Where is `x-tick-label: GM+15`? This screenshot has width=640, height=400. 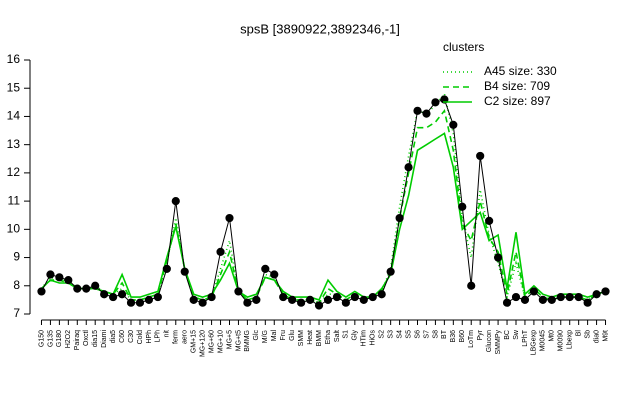 x-tick-label: GM+15 is located at coordinates (194, 341).